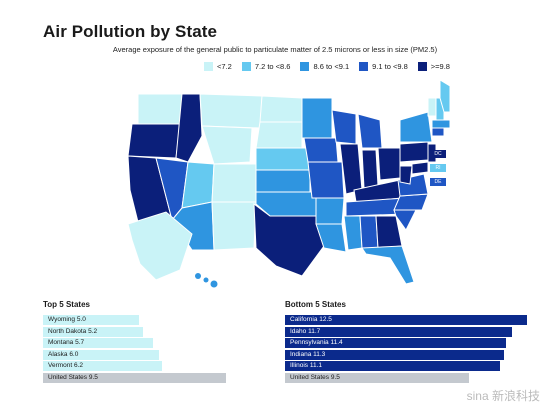 The image size is (550, 412). What do you see at coordinates (438, 132) in the screenshot?
I see `state-ct` at bounding box center [438, 132].